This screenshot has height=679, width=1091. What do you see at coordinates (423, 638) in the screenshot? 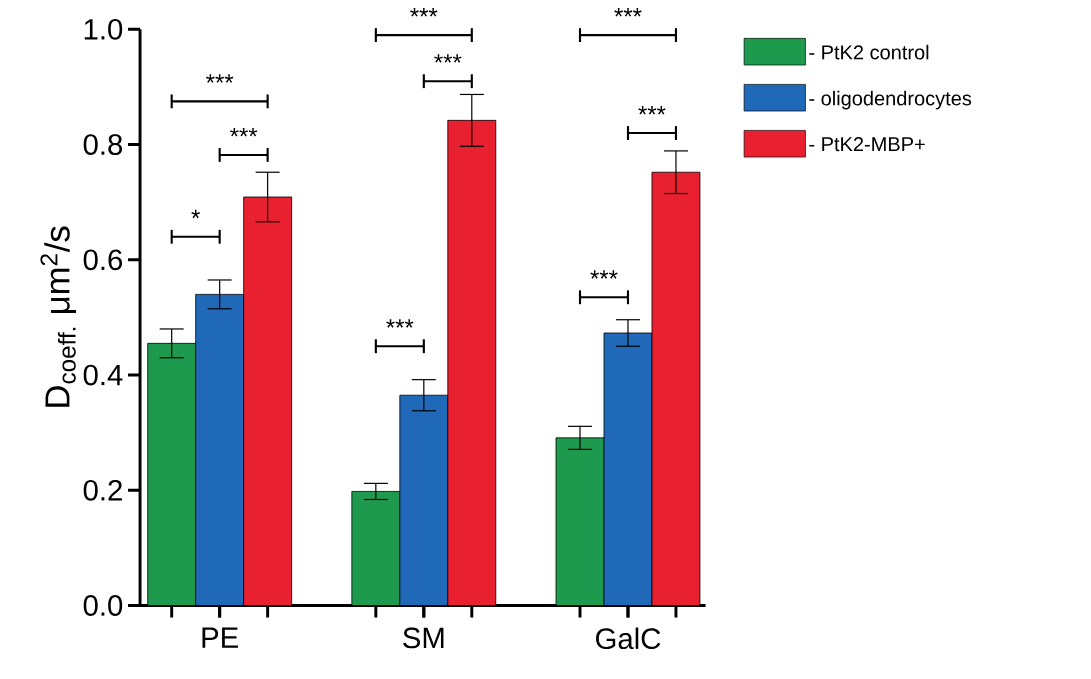
I see `x-tick-label: SM` at bounding box center [423, 638].